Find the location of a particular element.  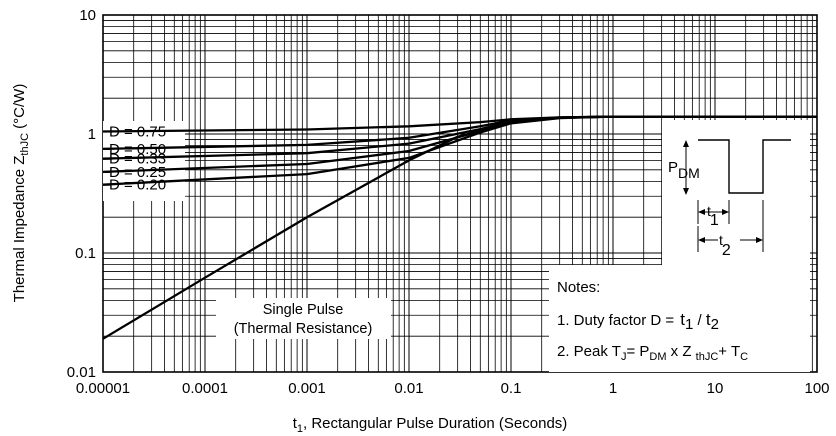

x-tick-label: 100 is located at coordinates (816, 388).